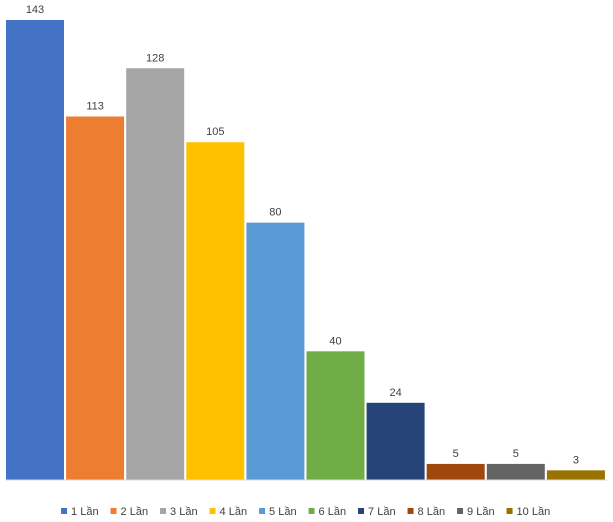 The width and height of the screenshot is (613, 522). What do you see at coordinates (432, 512) in the screenshot?
I see `legend-label-8: 8 Lần` at bounding box center [432, 512].